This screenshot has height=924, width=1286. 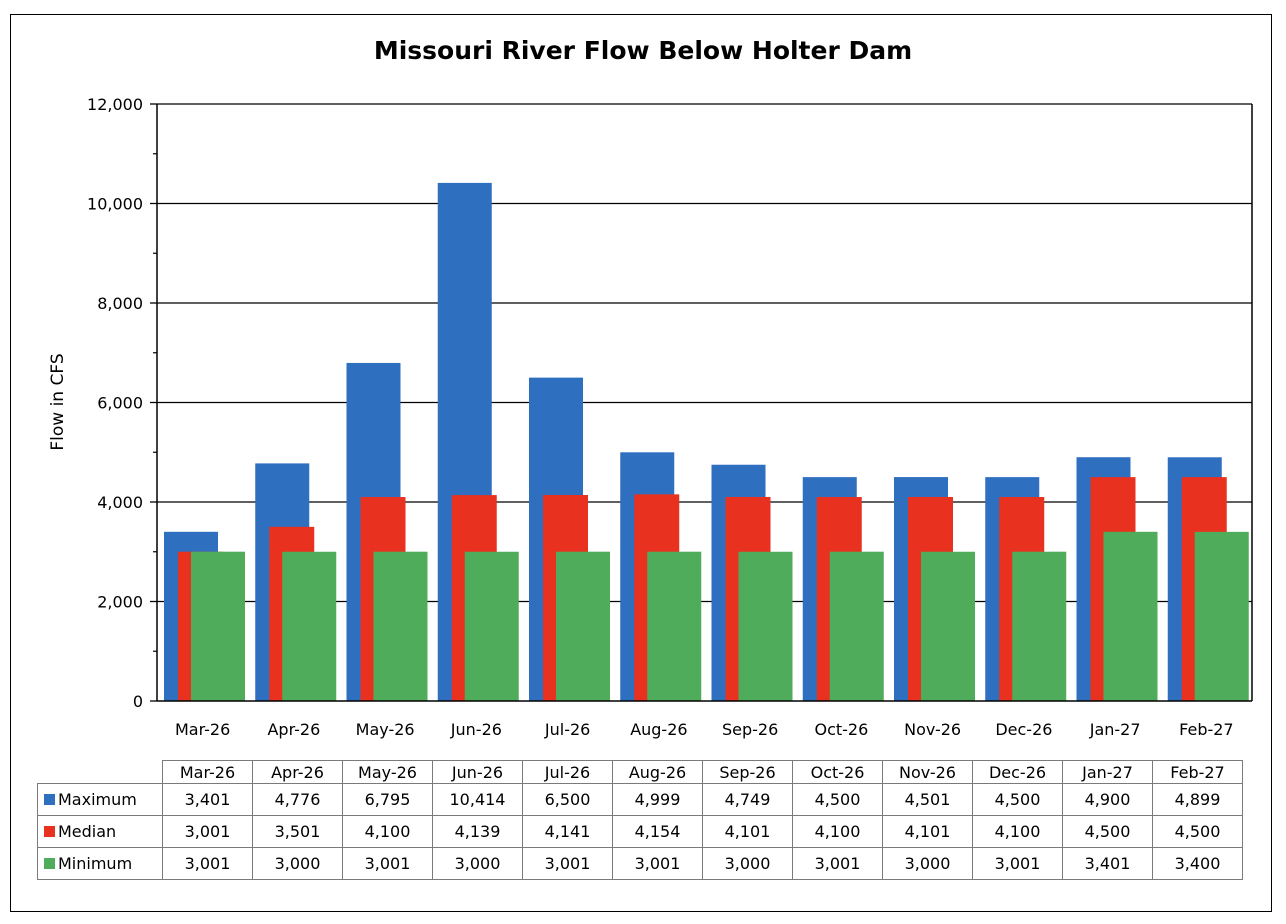 What do you see at coordinates (747, 772) in the screenshot?
I see `table-header-cell: Sep-26` at bounding box center [747, 772].